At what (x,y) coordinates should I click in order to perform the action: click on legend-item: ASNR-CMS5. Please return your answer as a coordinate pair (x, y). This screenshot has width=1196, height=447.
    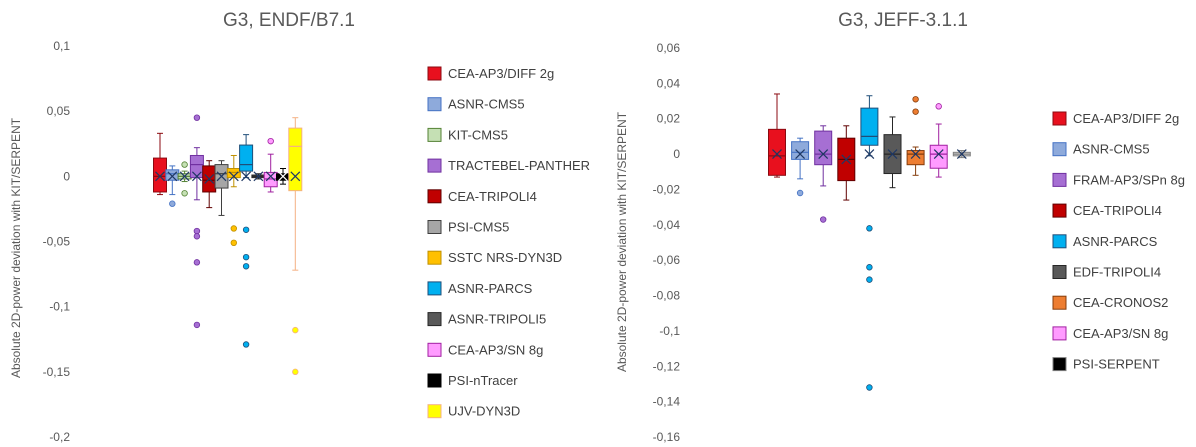
    Looking at the image, I should click on (476, 104).